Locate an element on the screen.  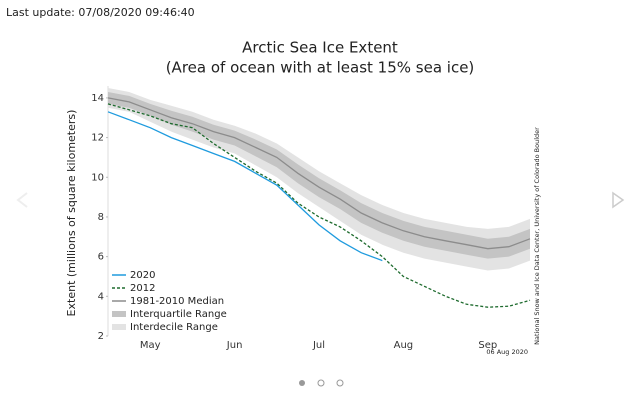
x-tick-label: Jul is located at coordinates (318, 345).